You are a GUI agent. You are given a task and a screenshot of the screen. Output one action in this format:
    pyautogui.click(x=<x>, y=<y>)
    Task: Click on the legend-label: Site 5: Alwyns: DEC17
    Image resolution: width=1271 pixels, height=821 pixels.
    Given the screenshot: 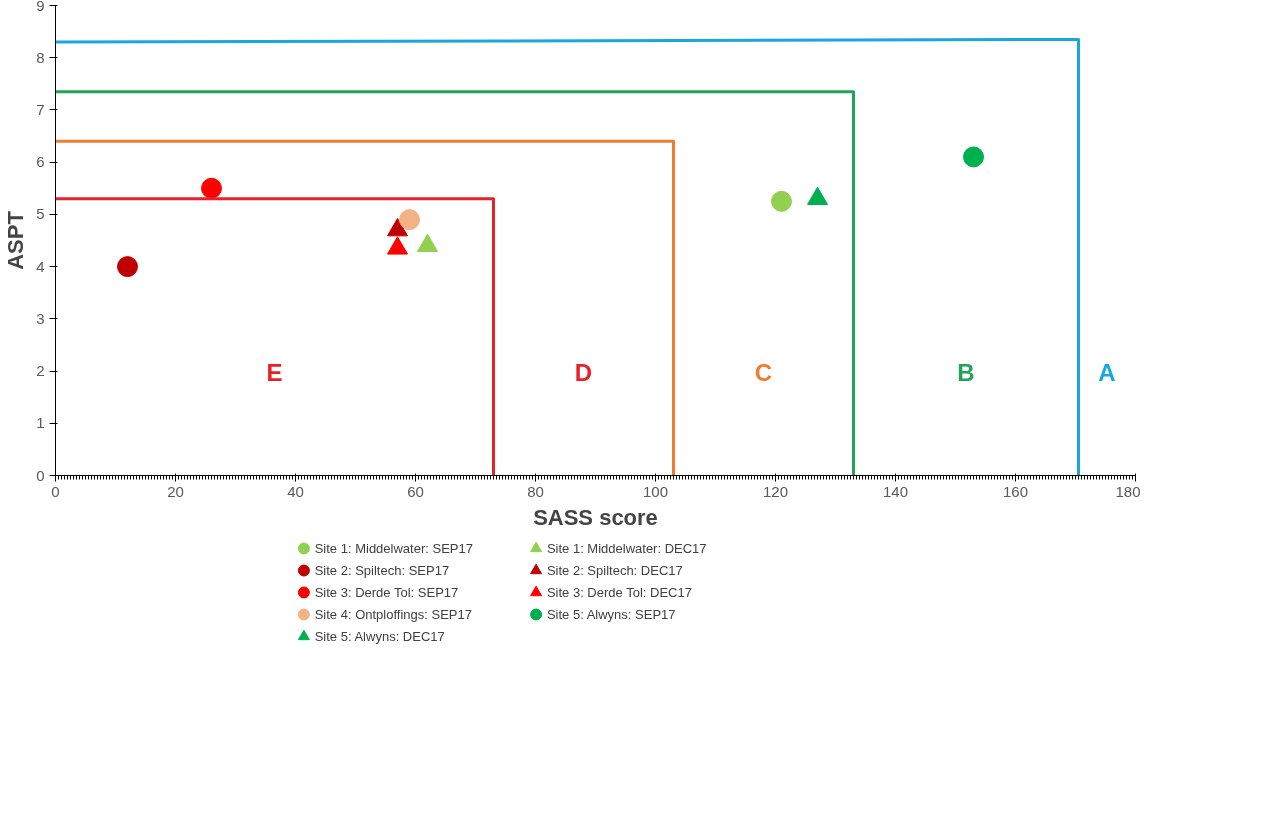 What is the action you would take?
    pyautogui.click(x=379, y=636)
    